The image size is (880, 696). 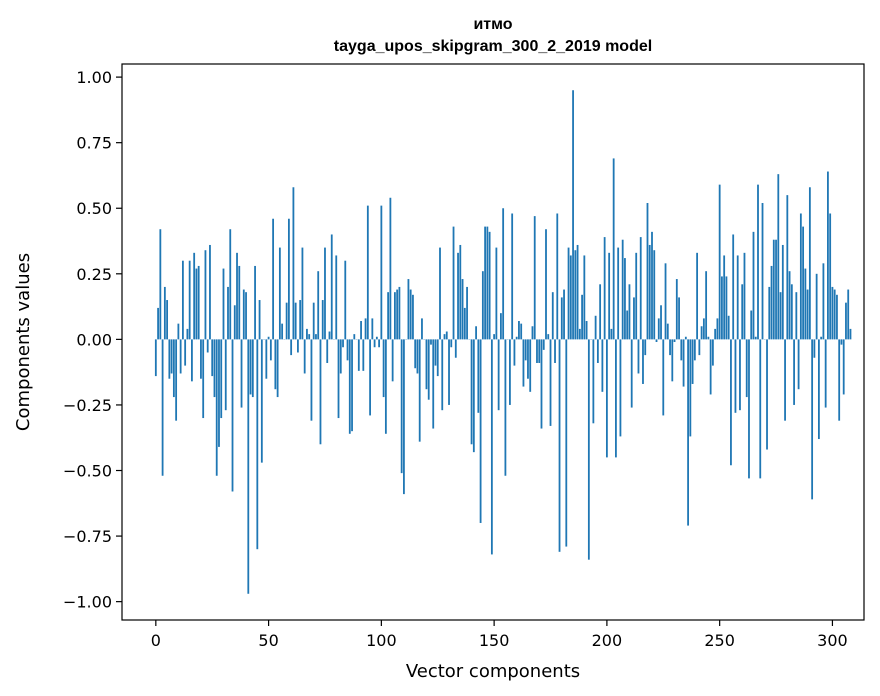 What do you see at coordinates (832, 640) in the screenshot?
I see `x-tick-label: 300` at bounding box center [832, 640].